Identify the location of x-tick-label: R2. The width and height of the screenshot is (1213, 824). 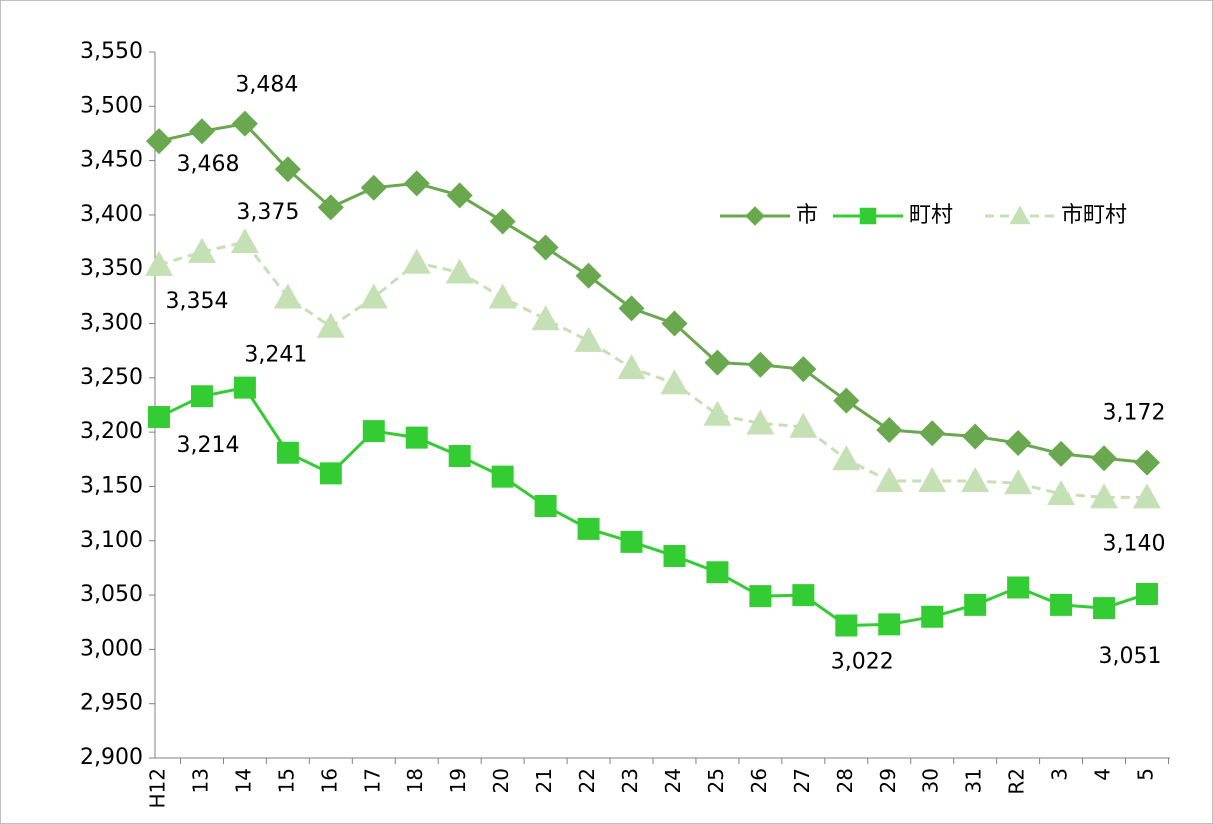
(1017, 781).